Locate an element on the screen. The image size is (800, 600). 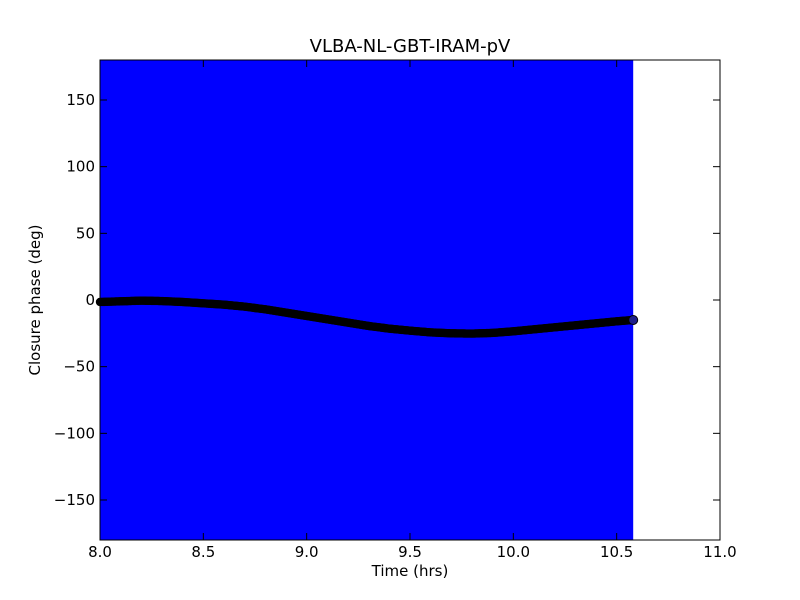
y-tick-label: 50 is located at coordinates (85, 233).